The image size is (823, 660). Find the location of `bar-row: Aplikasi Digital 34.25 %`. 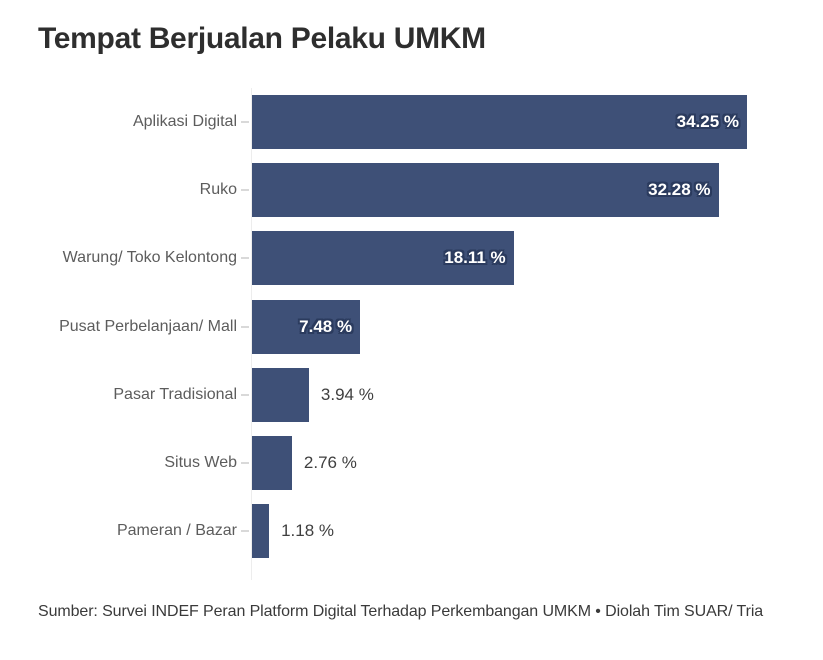

bar-row: Aplikasi Digital 34.25 % is located at coordinates (411, 122).